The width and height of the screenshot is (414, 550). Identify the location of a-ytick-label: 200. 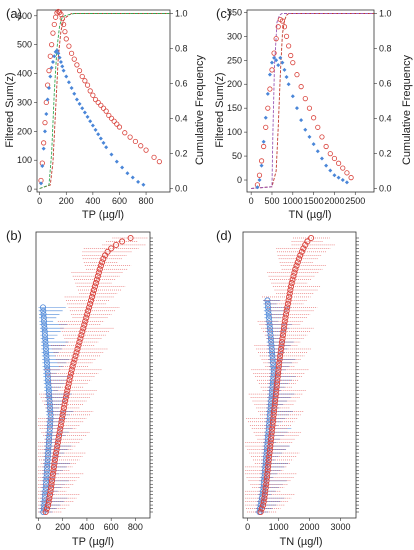
(24, 131).